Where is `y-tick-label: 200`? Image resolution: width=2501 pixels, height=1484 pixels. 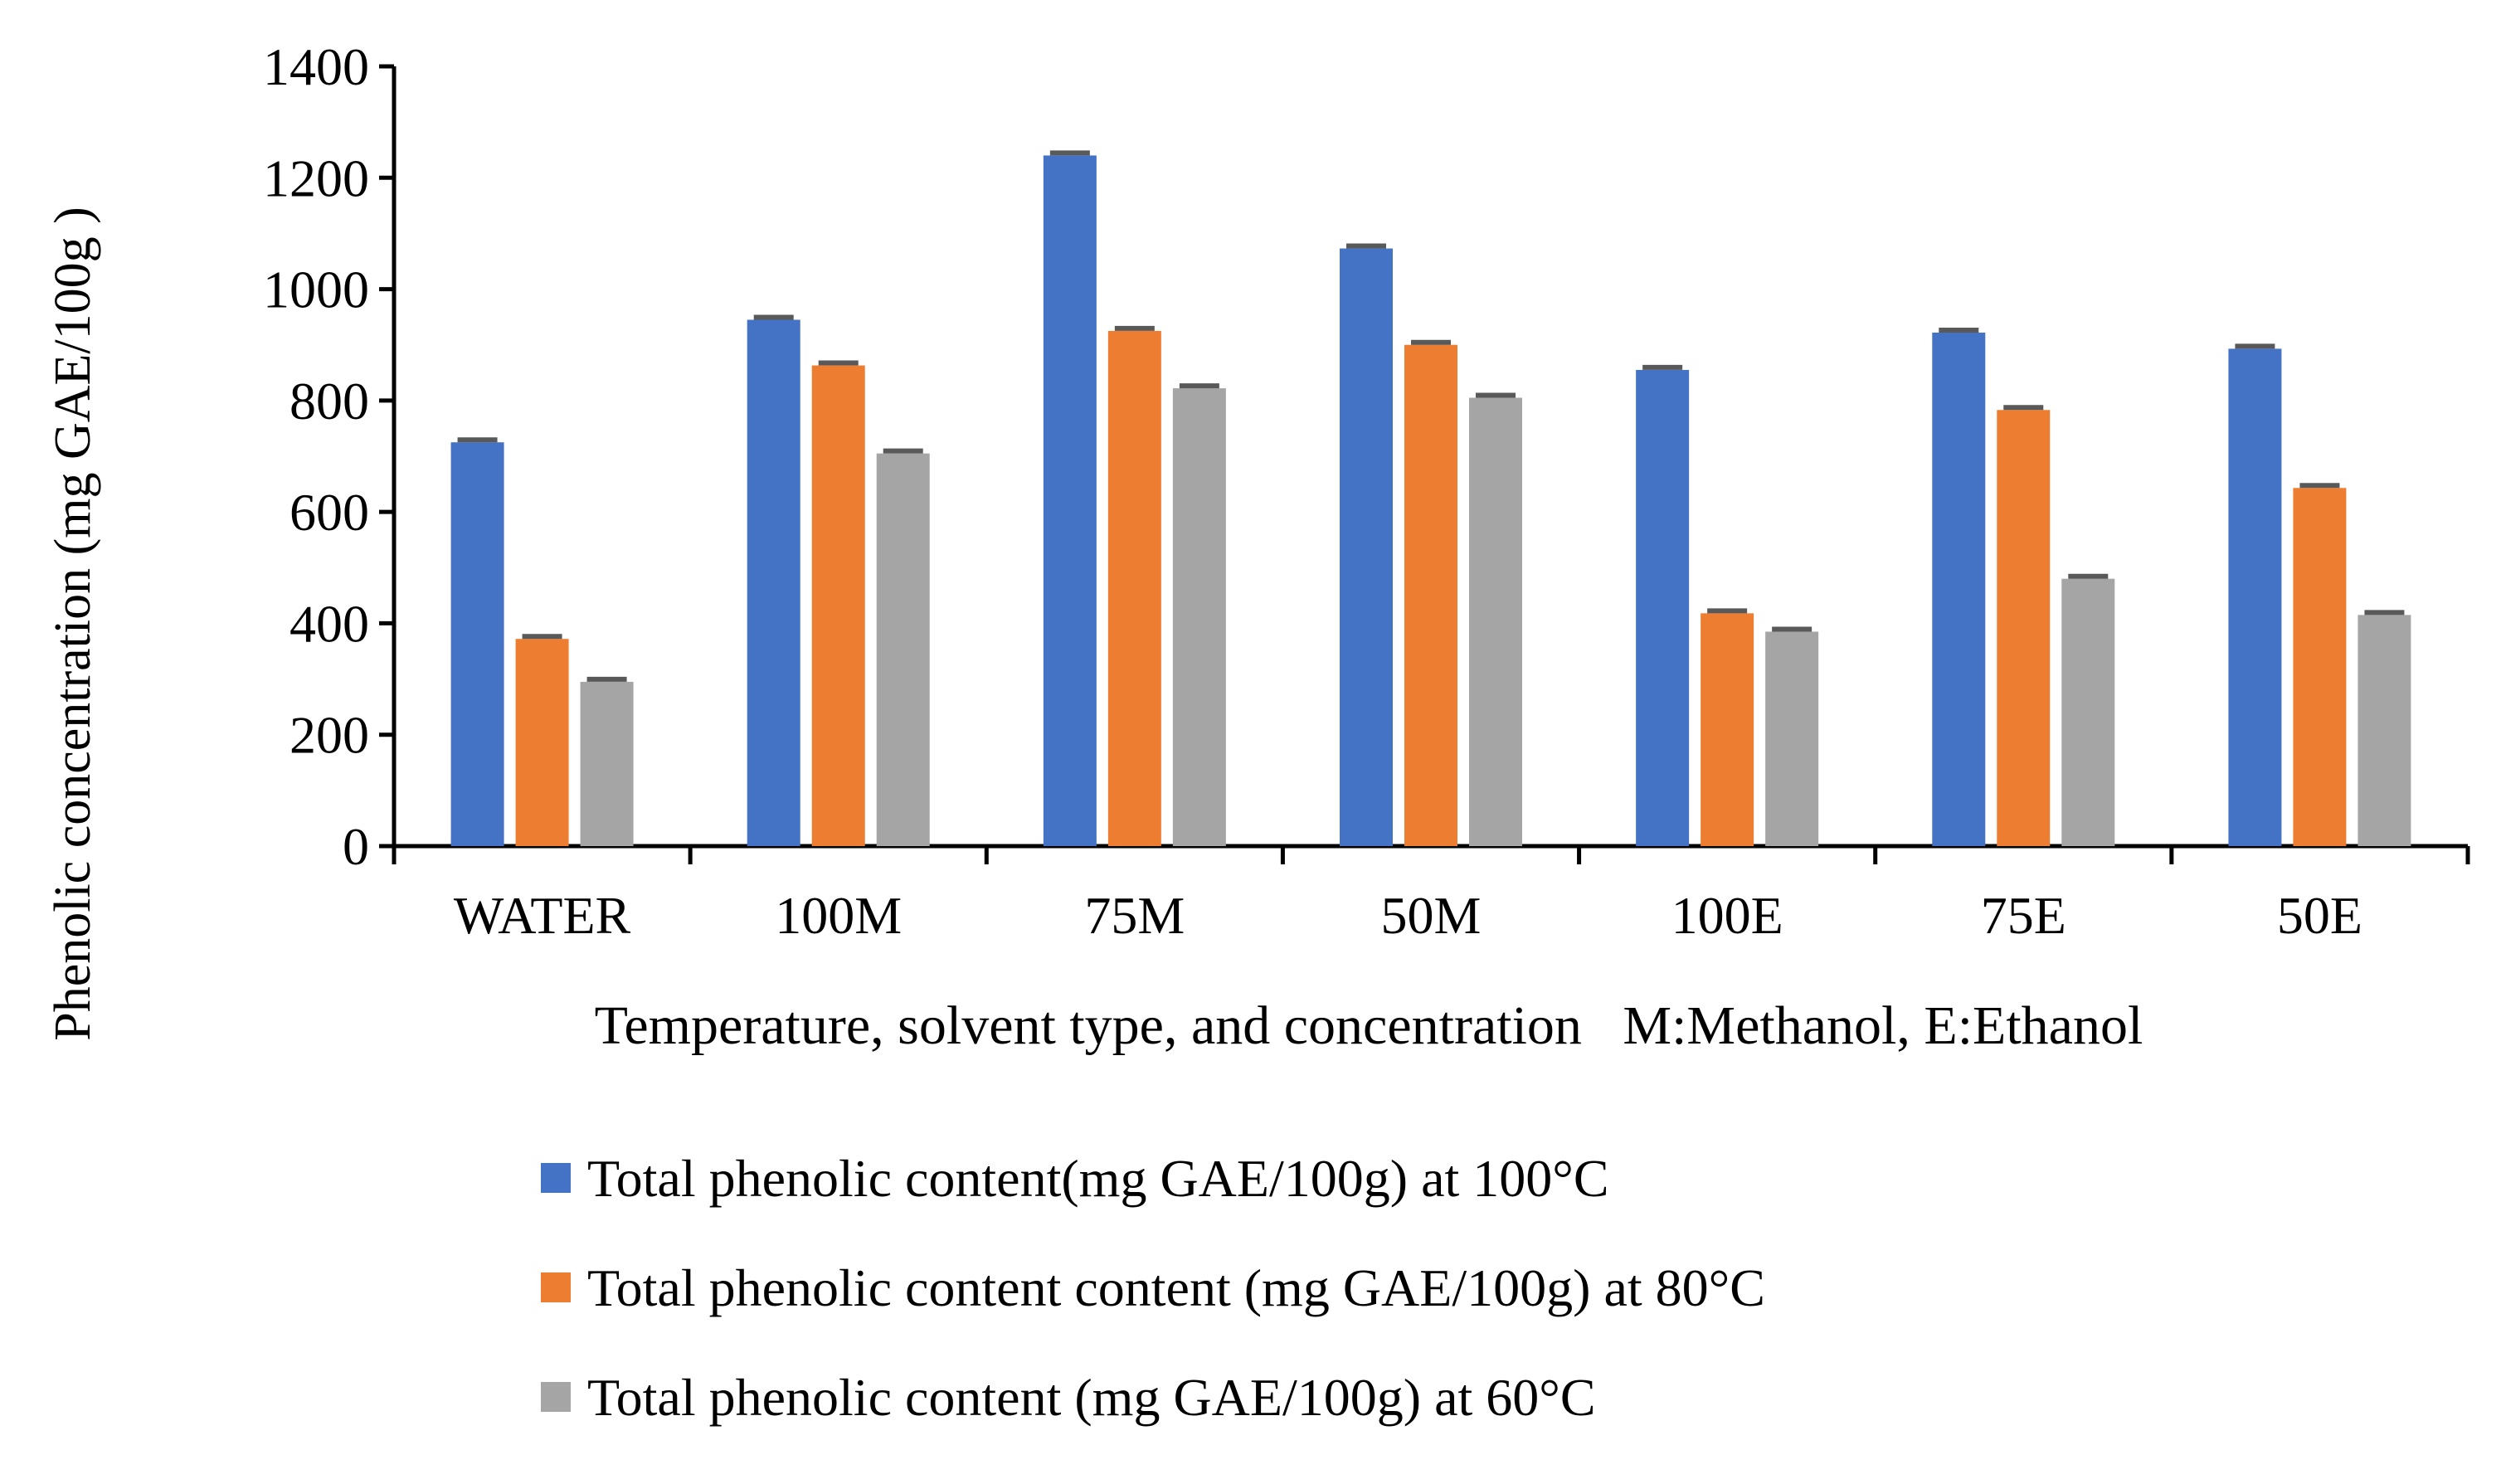
y-tick-label: 200 is located at coordinates (329, 735).